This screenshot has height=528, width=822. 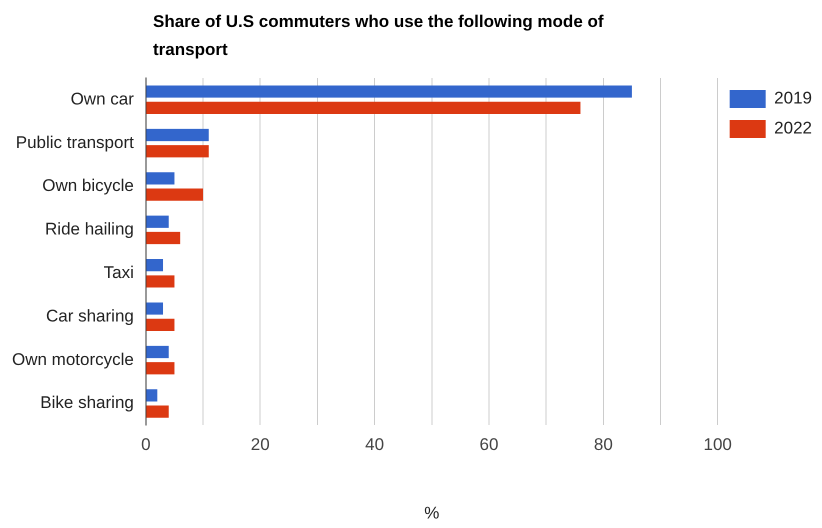 What do you see at coordinates (73, 359) in the screenshot?
I see `y-tick-label: Own motorcycle` at bounding box center [73, 359].